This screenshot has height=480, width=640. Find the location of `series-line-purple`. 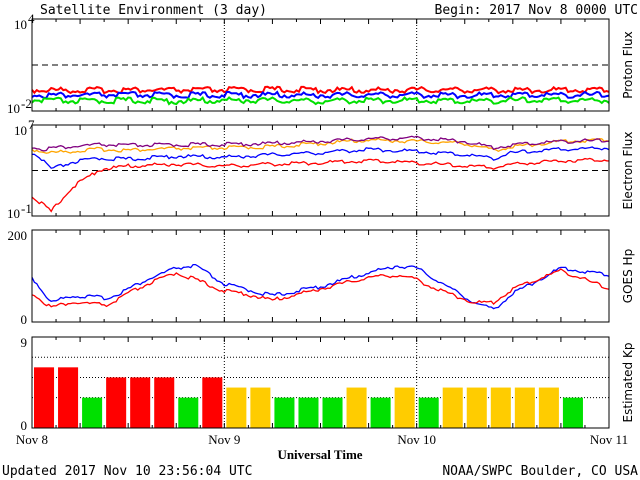

series-line-purple is located at coordinates (320, 143).